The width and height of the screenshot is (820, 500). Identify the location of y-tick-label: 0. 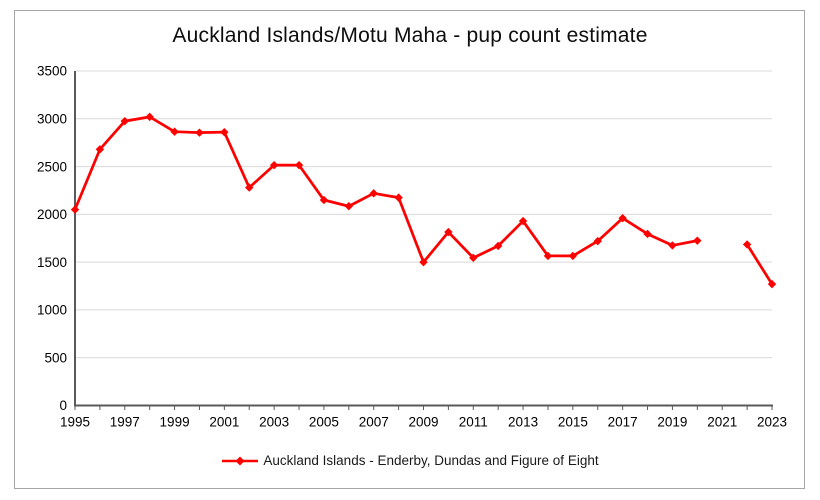
(63, 405).